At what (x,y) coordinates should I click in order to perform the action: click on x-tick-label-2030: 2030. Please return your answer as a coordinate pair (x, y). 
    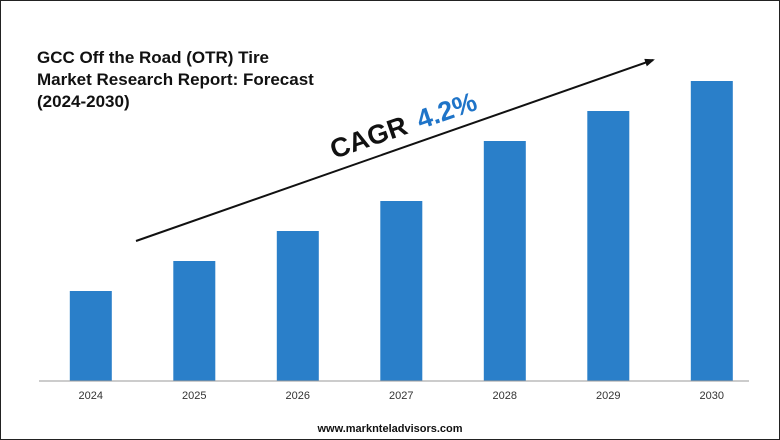
    Looking at the image, I should click on (712, 396).